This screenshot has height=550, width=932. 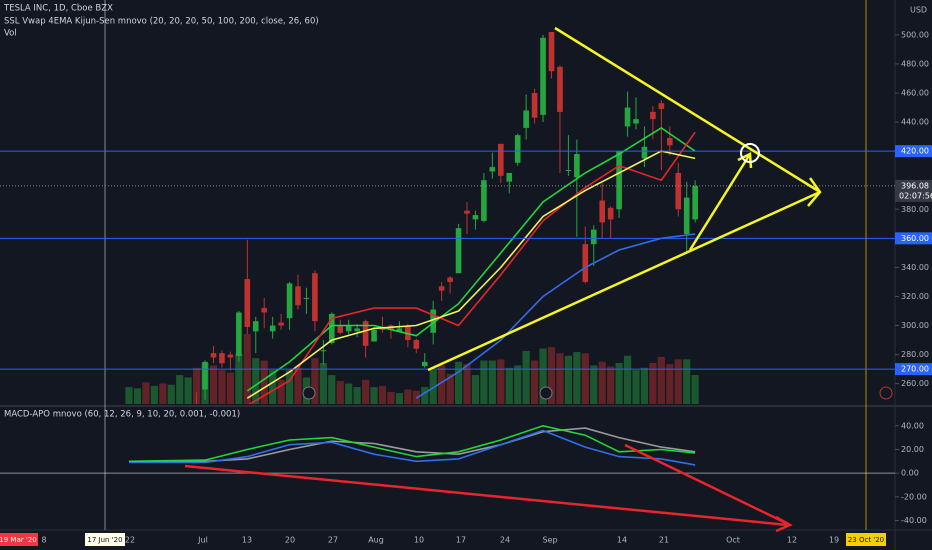 I want to click on y-tick-label: 380.00, so click(x=915, y=209).